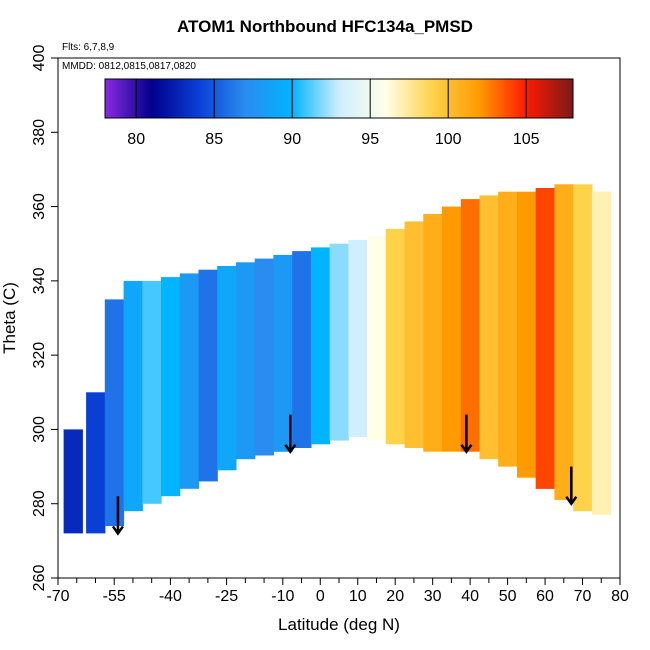 This screenshot has width=650, height=650. Describe the element at coordinates (226, 596) in the screenshot. I see `x-tick-label: -25` at that location.